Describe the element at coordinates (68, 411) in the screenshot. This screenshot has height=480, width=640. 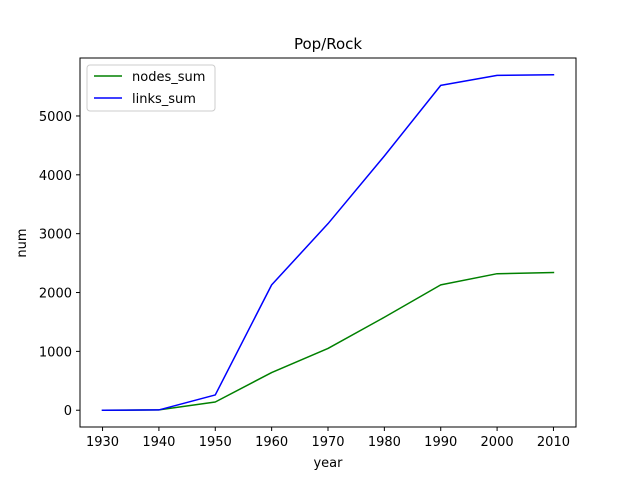
I see `y-tick-label: 0` at that location.